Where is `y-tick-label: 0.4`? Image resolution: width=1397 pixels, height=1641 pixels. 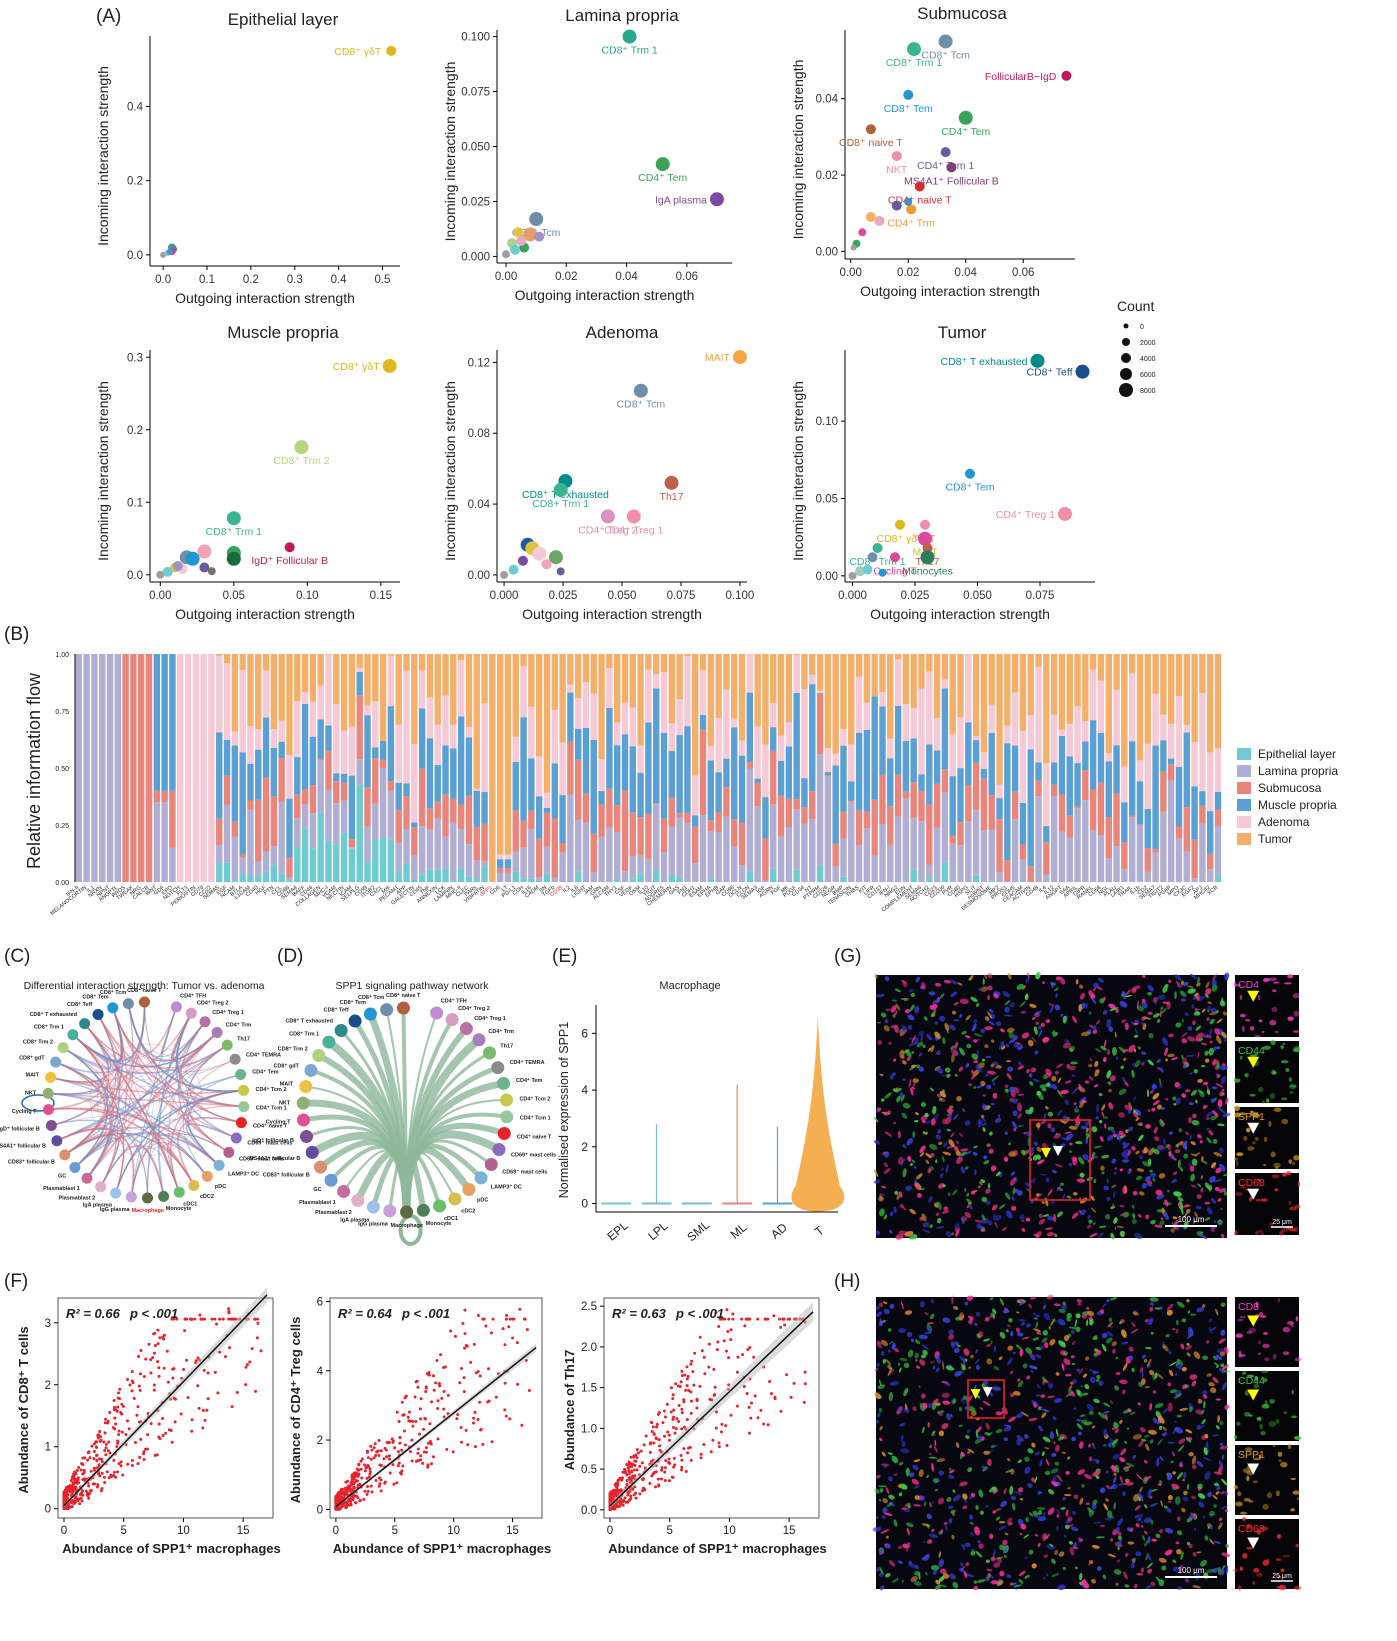
y-tick-label: 0.4 is located at coordinates (135, 107).